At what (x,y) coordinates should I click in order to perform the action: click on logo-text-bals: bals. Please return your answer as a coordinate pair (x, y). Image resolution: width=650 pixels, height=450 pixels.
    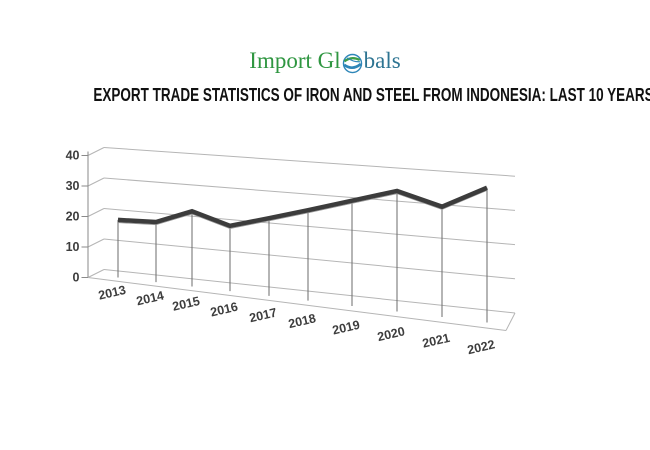
    Looking at the image, I should click on (382, 60).